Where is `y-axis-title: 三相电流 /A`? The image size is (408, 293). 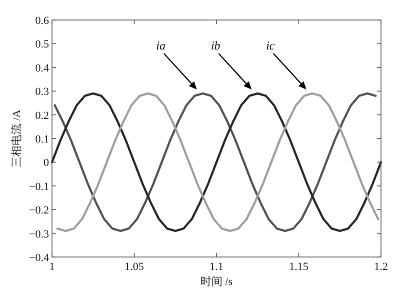 y-axis-title: 三相电流 /A is located at coordinates (16, 139).